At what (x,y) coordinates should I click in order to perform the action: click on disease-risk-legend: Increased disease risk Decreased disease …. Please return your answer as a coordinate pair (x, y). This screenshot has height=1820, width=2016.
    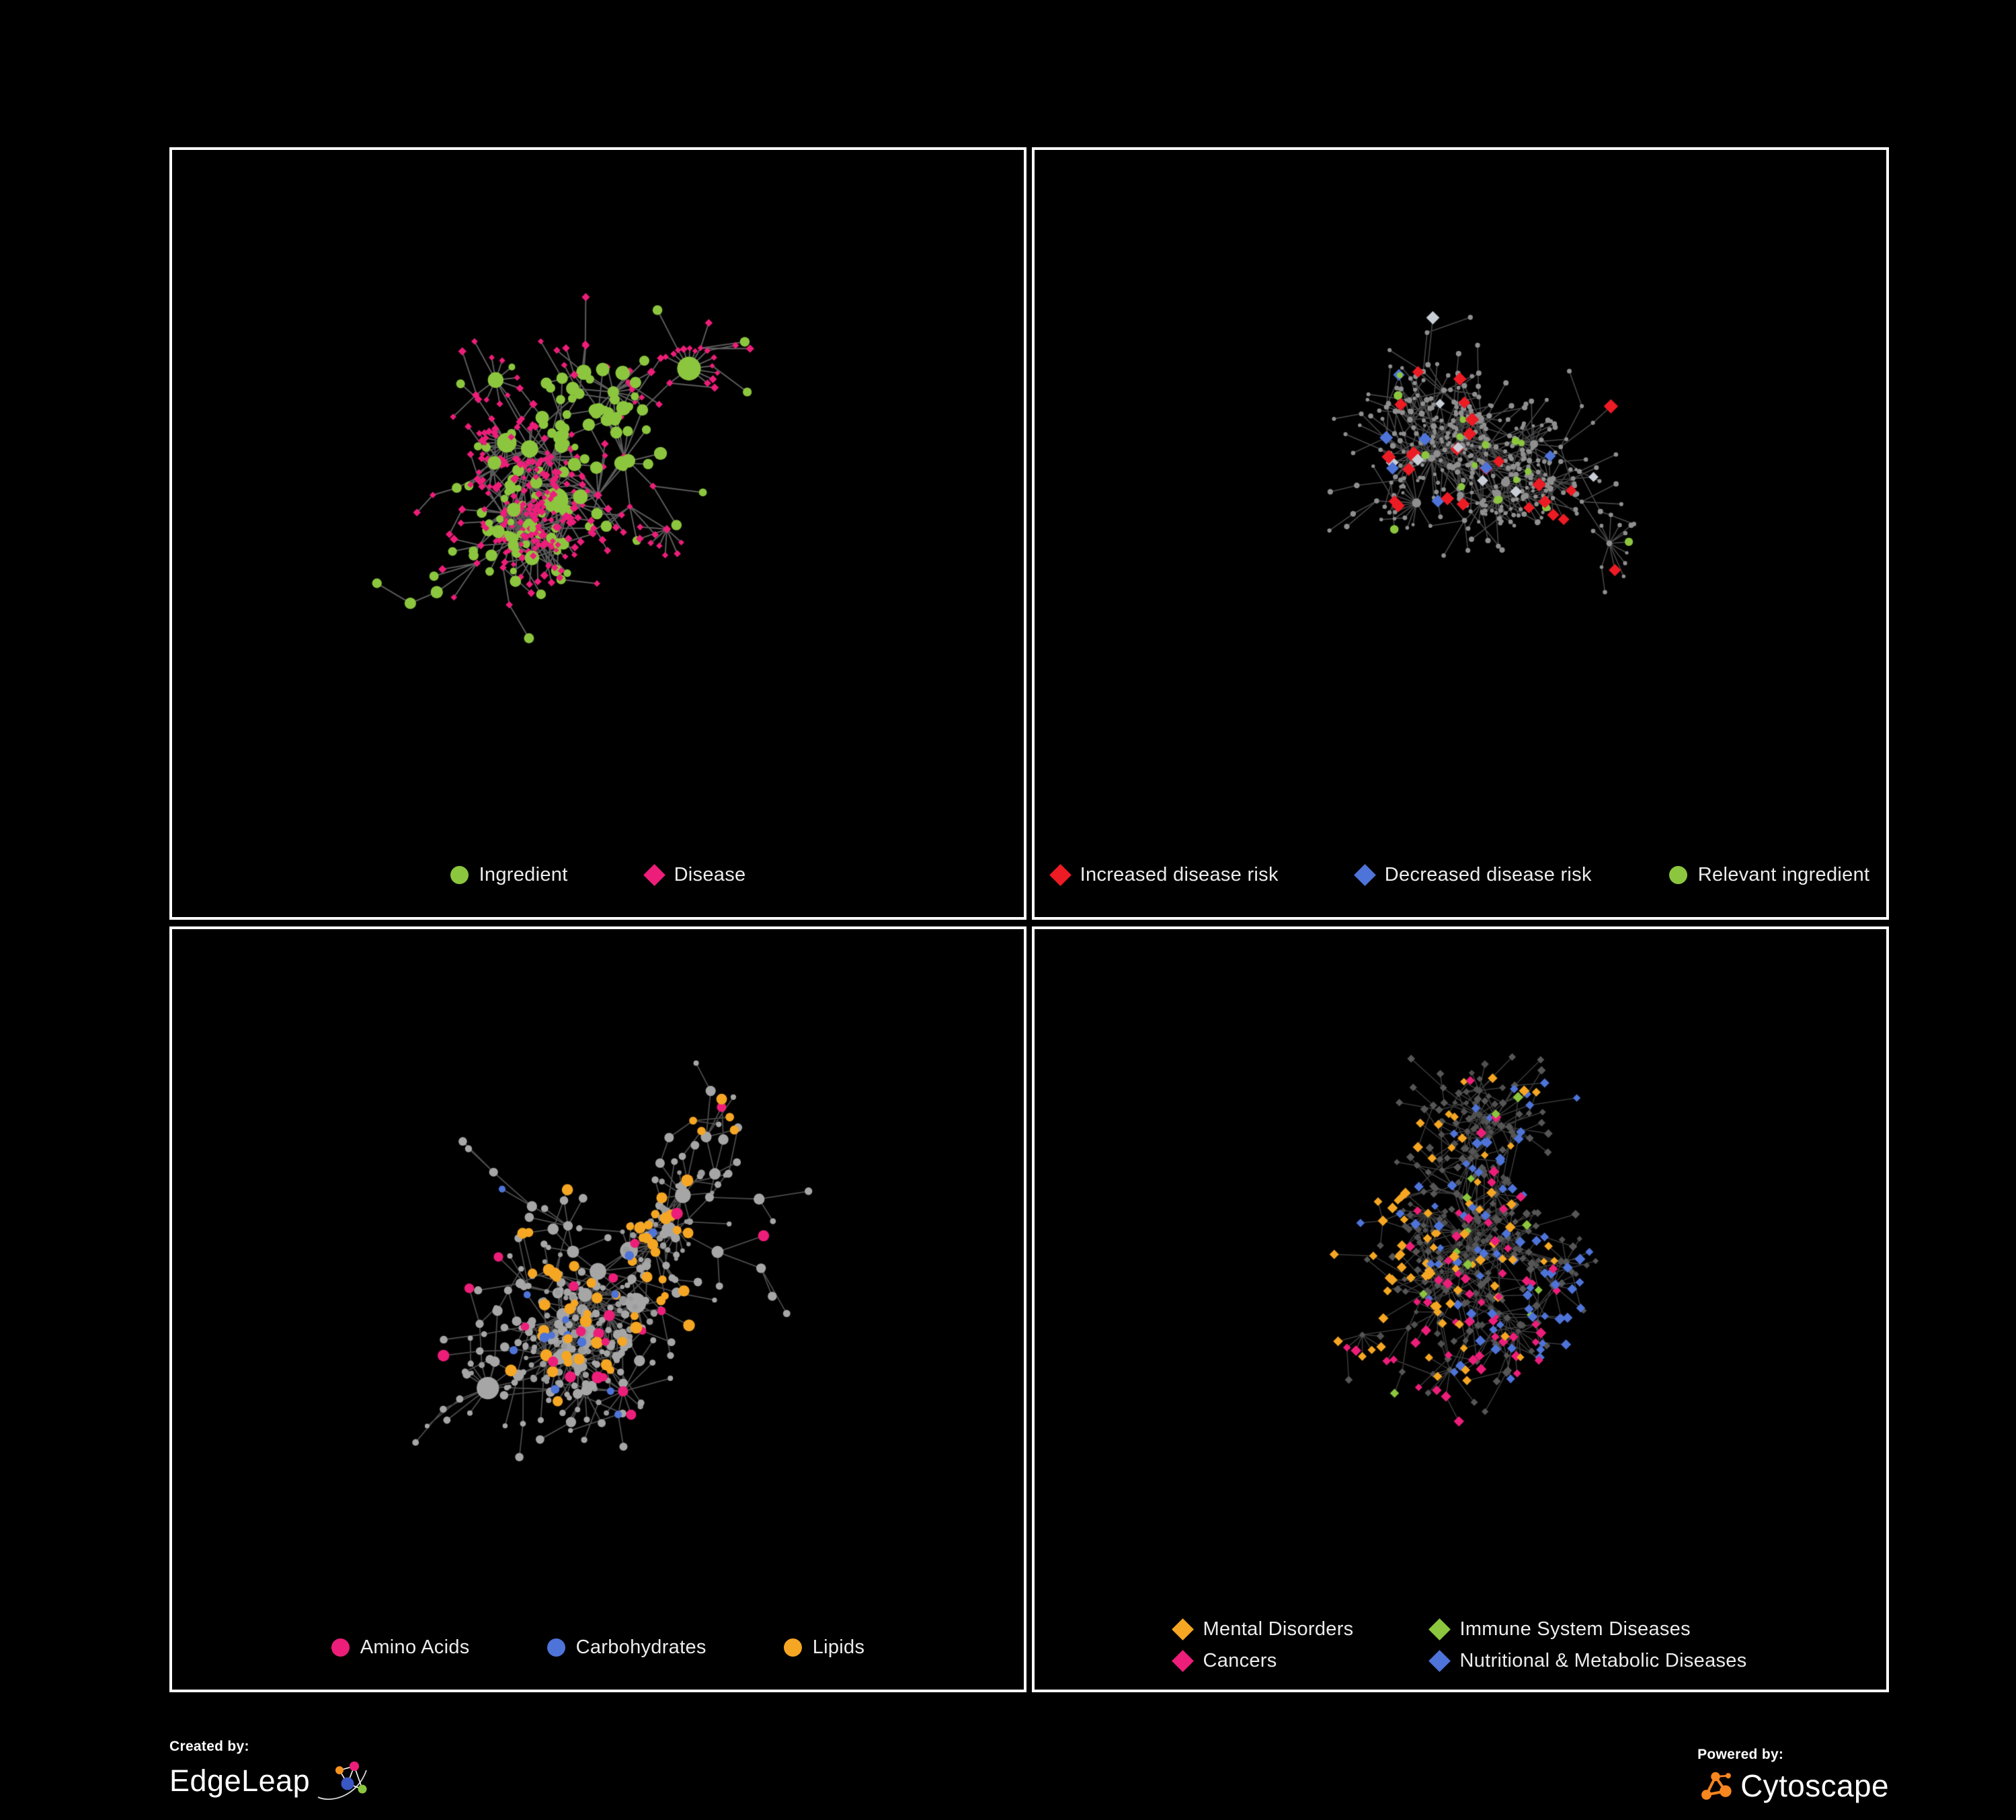
    Looking at the image, I should click on (1460, 875).